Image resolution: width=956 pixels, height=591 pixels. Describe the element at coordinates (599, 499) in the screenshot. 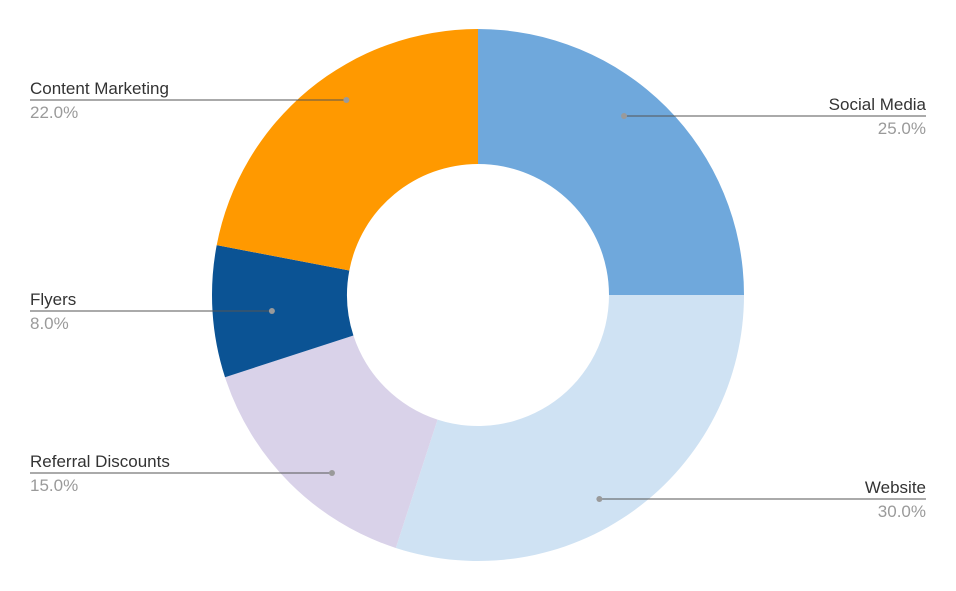

I see `leader-dot-website` at that location.